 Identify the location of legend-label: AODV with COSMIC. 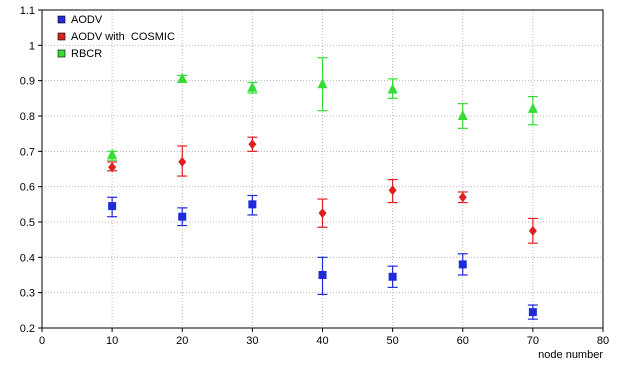
(123, 37).